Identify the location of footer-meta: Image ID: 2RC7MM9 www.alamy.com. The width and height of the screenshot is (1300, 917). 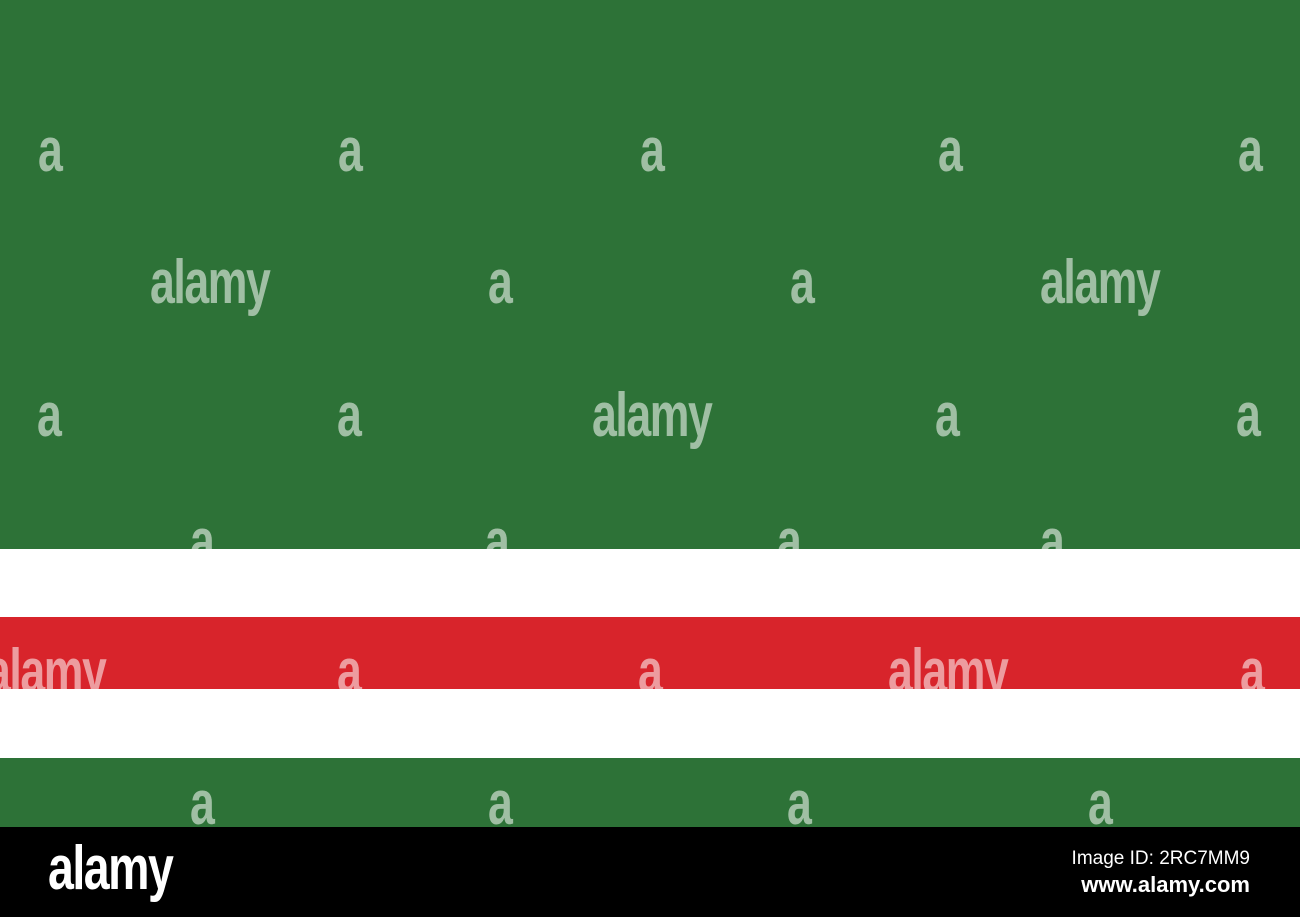
(1160, 872).